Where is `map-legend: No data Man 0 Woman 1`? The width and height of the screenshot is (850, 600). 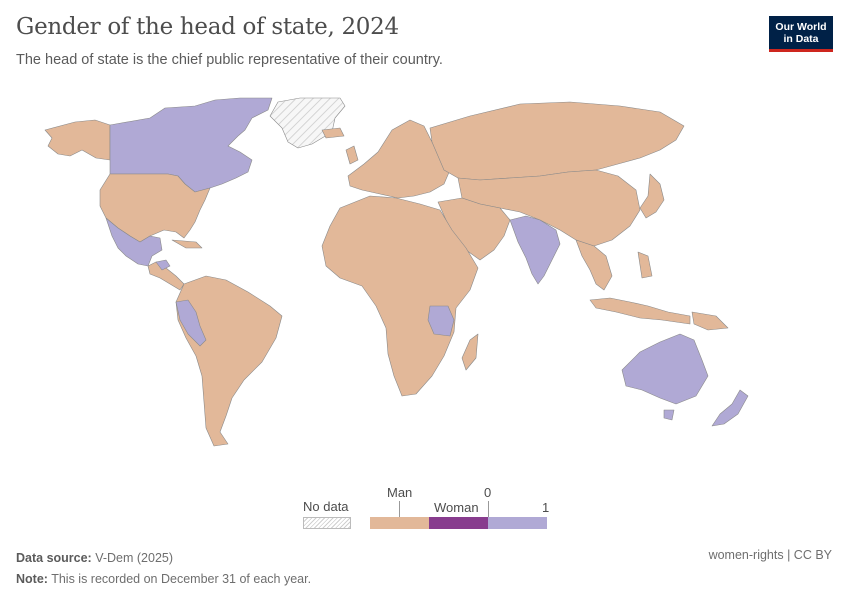 map-legend: No data Man 0 Woman 1 is located at coordinates (425, 505).